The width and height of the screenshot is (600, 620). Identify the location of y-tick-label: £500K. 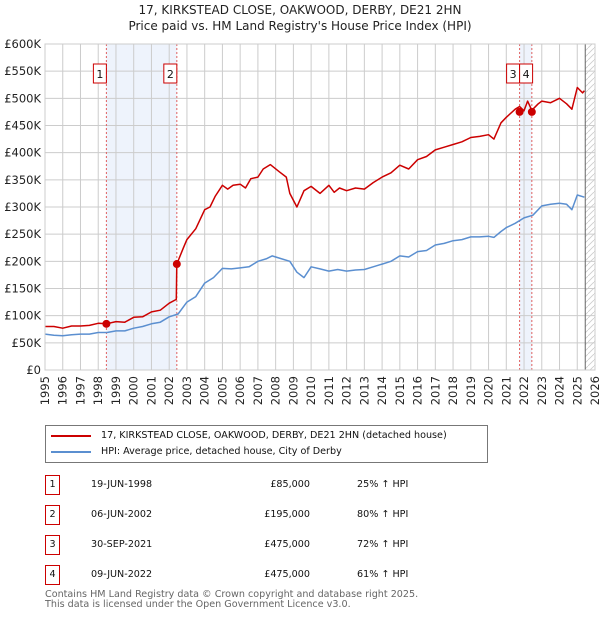
(22, 98).